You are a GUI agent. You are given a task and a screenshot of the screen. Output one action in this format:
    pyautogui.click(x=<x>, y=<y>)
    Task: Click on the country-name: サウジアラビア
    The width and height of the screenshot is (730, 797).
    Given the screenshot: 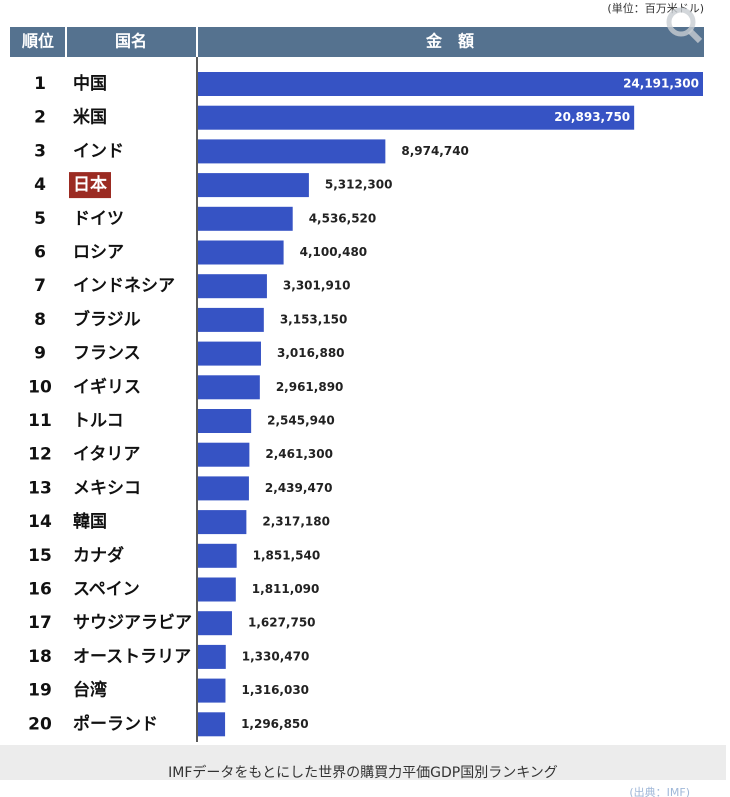 What is the action you would take?
    pyautogui.click(x=132, y=623)
    